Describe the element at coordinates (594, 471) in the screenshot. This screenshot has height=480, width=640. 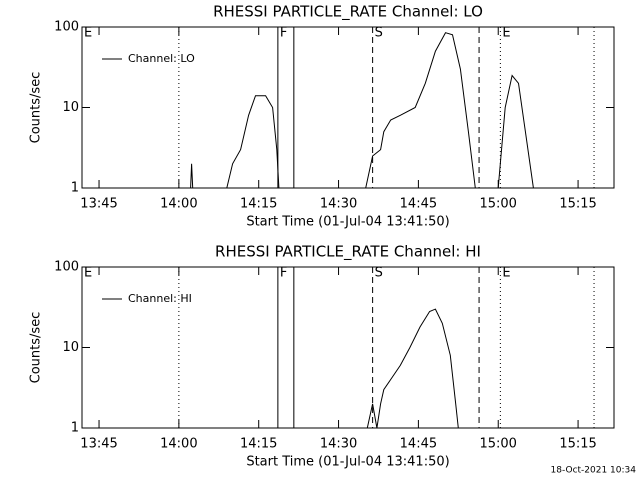
I see `timestamp: 18-Oct-2021 10:34` at that location.